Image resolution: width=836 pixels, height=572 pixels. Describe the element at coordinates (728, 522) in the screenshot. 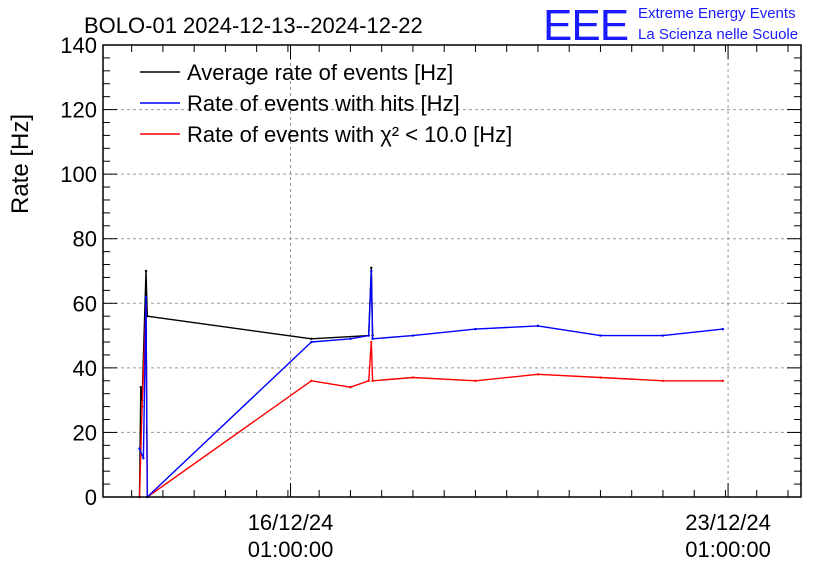

I see `x-tick-label-date: 23/12/24` at that location.